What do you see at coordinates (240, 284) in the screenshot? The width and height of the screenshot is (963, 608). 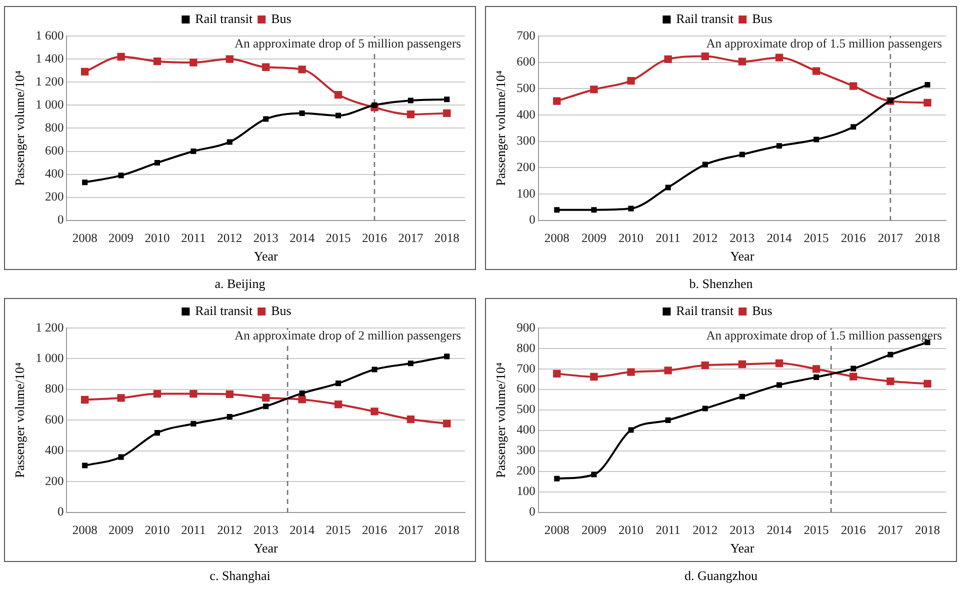 I see `text: a. Beijing` at bounding box center [240, 284].